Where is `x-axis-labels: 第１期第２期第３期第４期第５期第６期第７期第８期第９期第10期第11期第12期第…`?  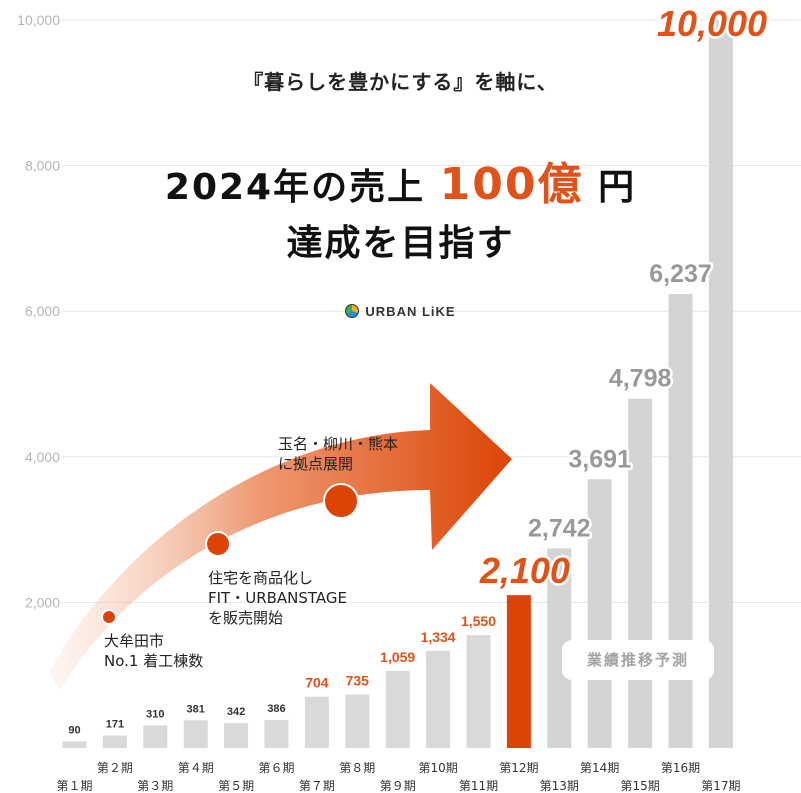
x-axis-labels: 第１期第２期第３期第４期第５期第６期第７期第８期第９期第10期第11期第12期第… is located at coordinates (398, 777).